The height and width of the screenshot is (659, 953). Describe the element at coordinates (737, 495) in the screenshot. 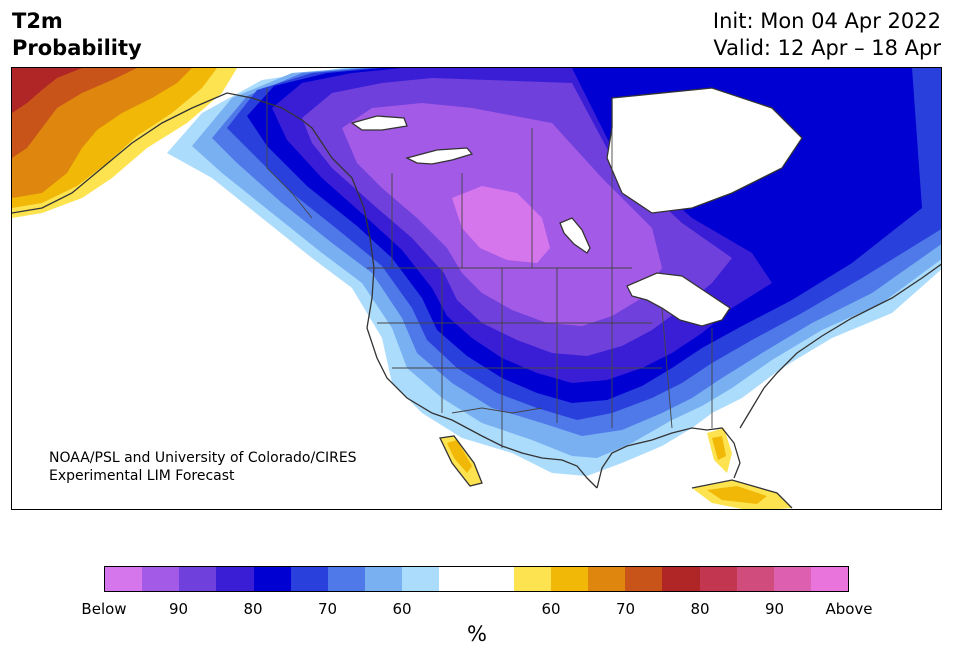

I see `band-above-60-cuba` at that location.